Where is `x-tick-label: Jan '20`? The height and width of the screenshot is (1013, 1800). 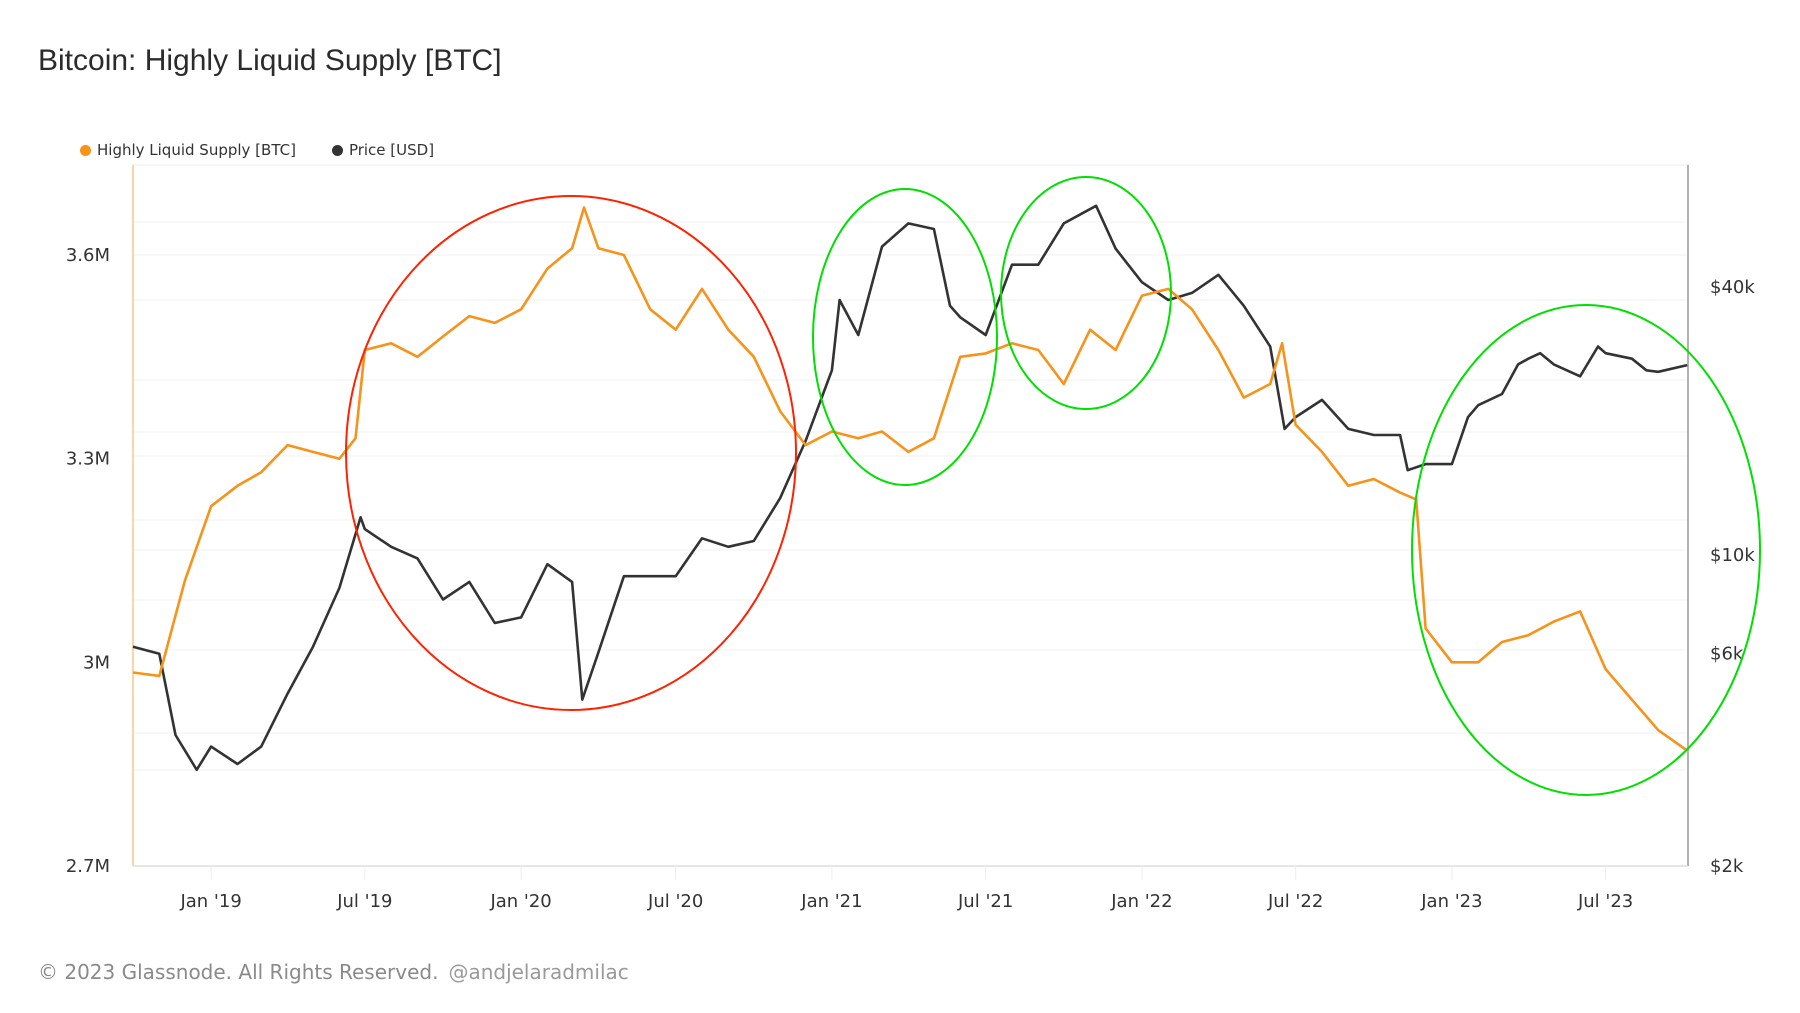 x-tick-label: Jan '20 is located at coordinates (520, 901).